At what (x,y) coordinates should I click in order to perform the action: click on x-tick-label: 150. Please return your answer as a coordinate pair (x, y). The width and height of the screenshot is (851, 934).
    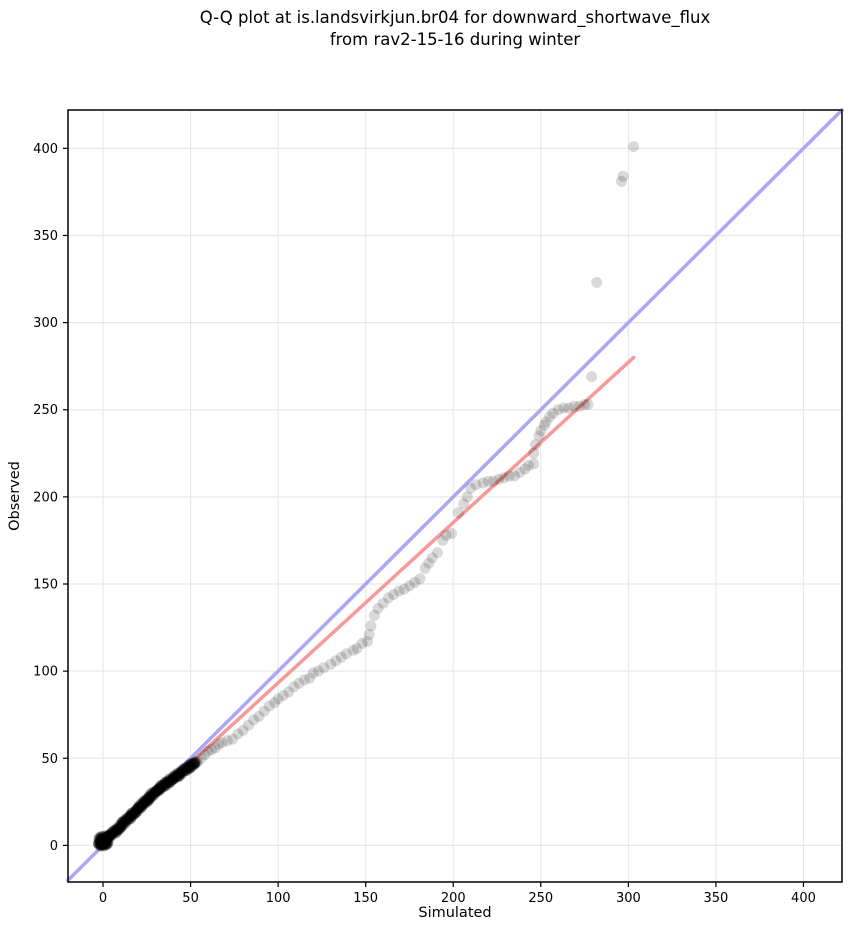
    Looking at the image, I should click on (365, 898).